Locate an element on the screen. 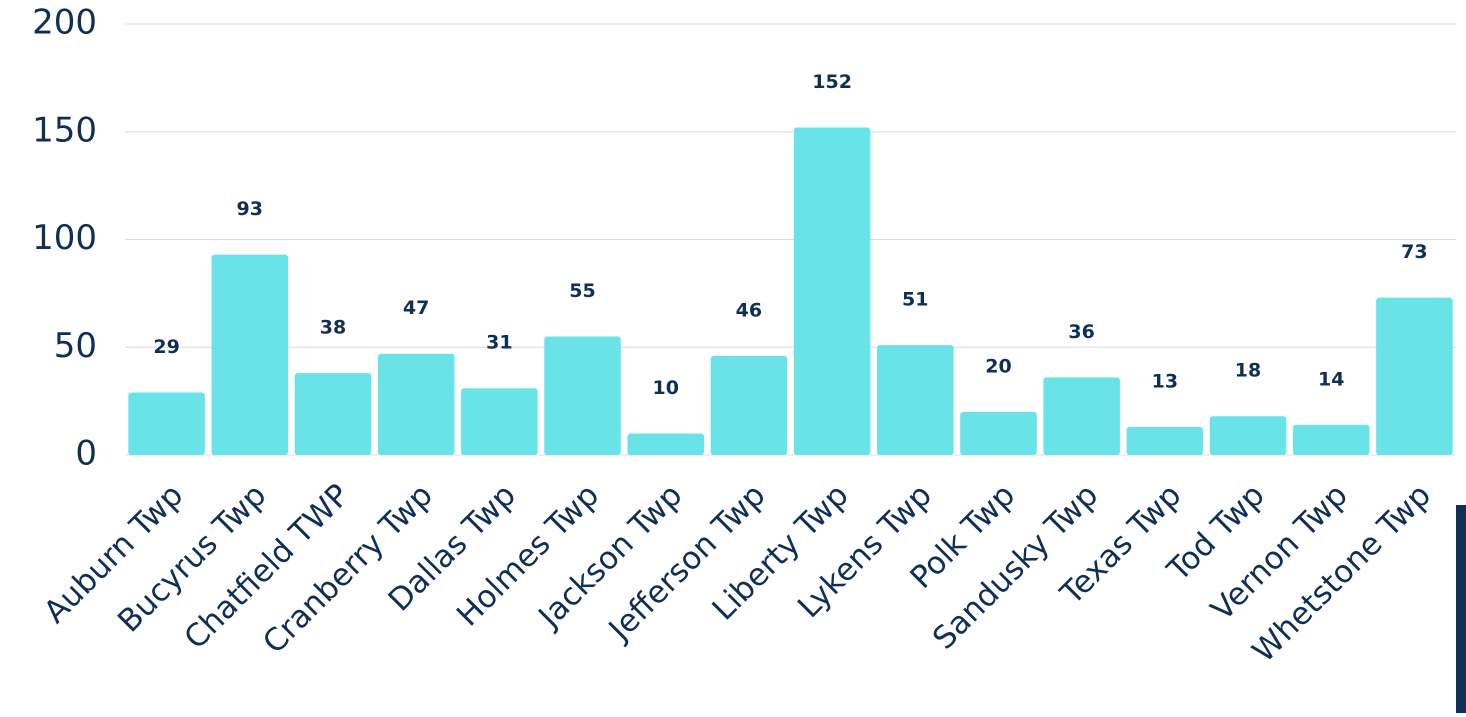 This screenshot has width=1466, height=717. value-label: 152 is located at coordinates (832, 82).